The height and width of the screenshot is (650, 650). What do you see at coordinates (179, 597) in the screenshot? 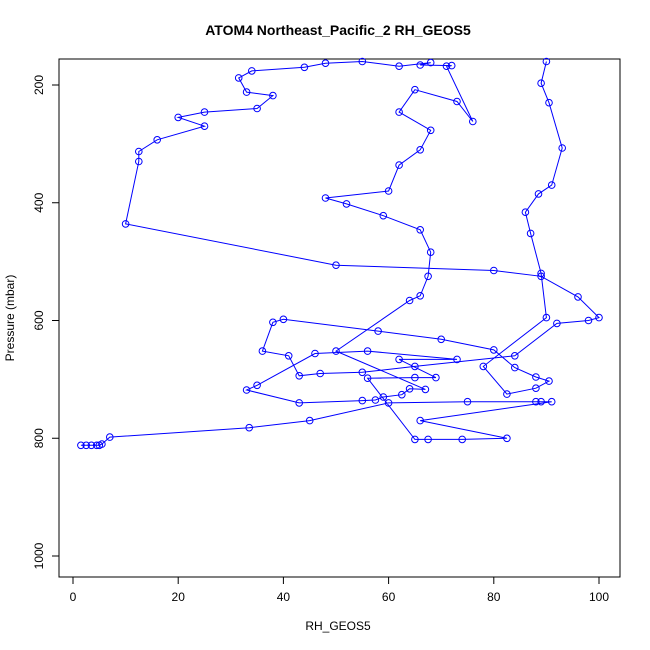
I see `x-tick-label: 20` at bounding box center [179, 597].